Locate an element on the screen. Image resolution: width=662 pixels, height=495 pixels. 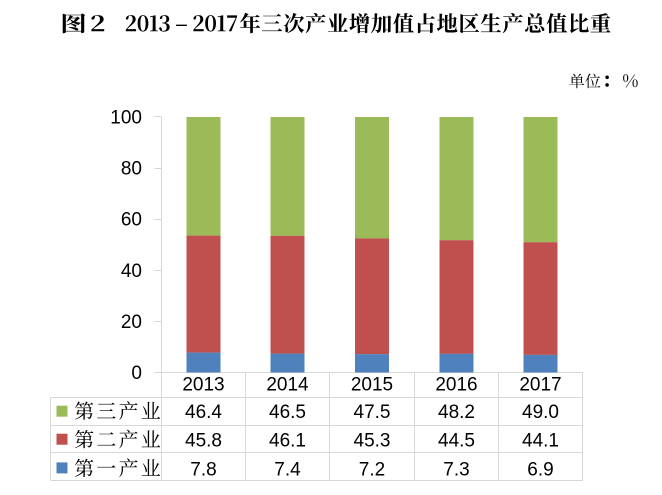
svg-text: 60 is located at coordinates (131, 220).